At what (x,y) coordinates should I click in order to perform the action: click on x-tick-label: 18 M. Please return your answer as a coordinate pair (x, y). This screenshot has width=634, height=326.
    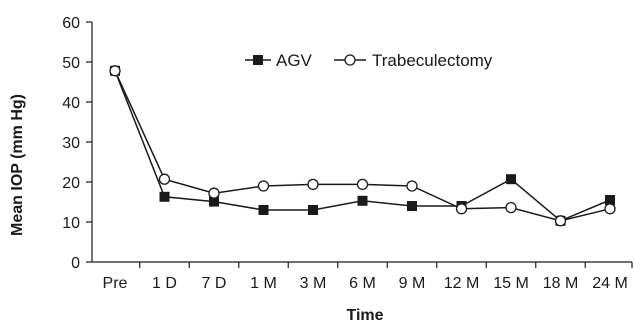
    Looking at the image, I should click on (561, 283).